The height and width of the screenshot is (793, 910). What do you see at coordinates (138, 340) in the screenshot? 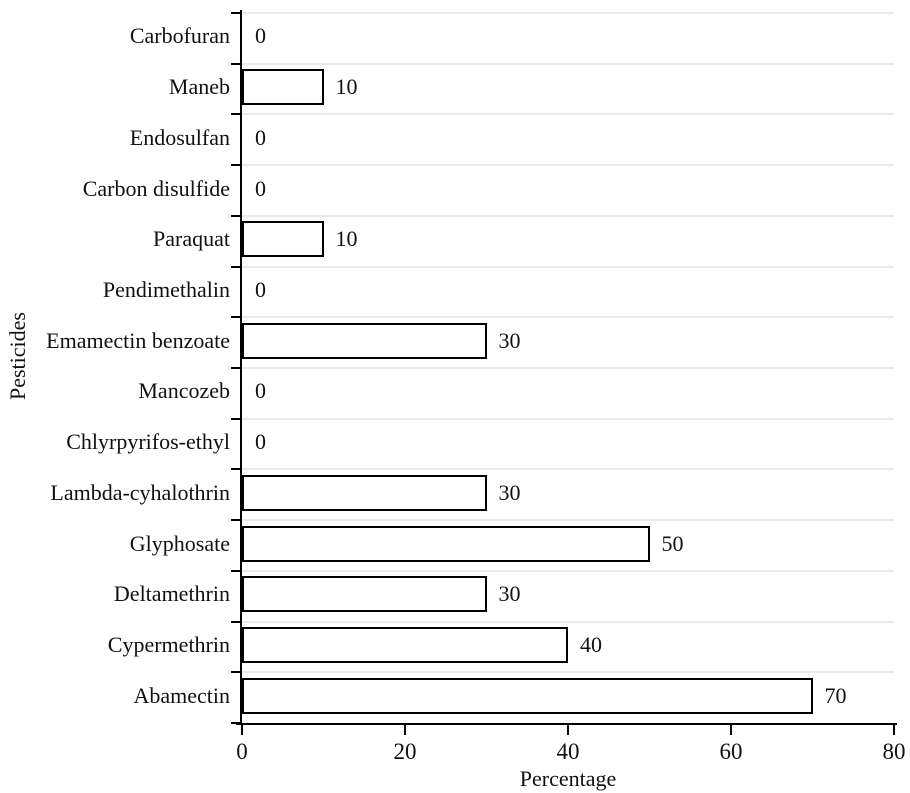
I see `category-label: Emamectin benzoate` at bounding box center [138, 340].